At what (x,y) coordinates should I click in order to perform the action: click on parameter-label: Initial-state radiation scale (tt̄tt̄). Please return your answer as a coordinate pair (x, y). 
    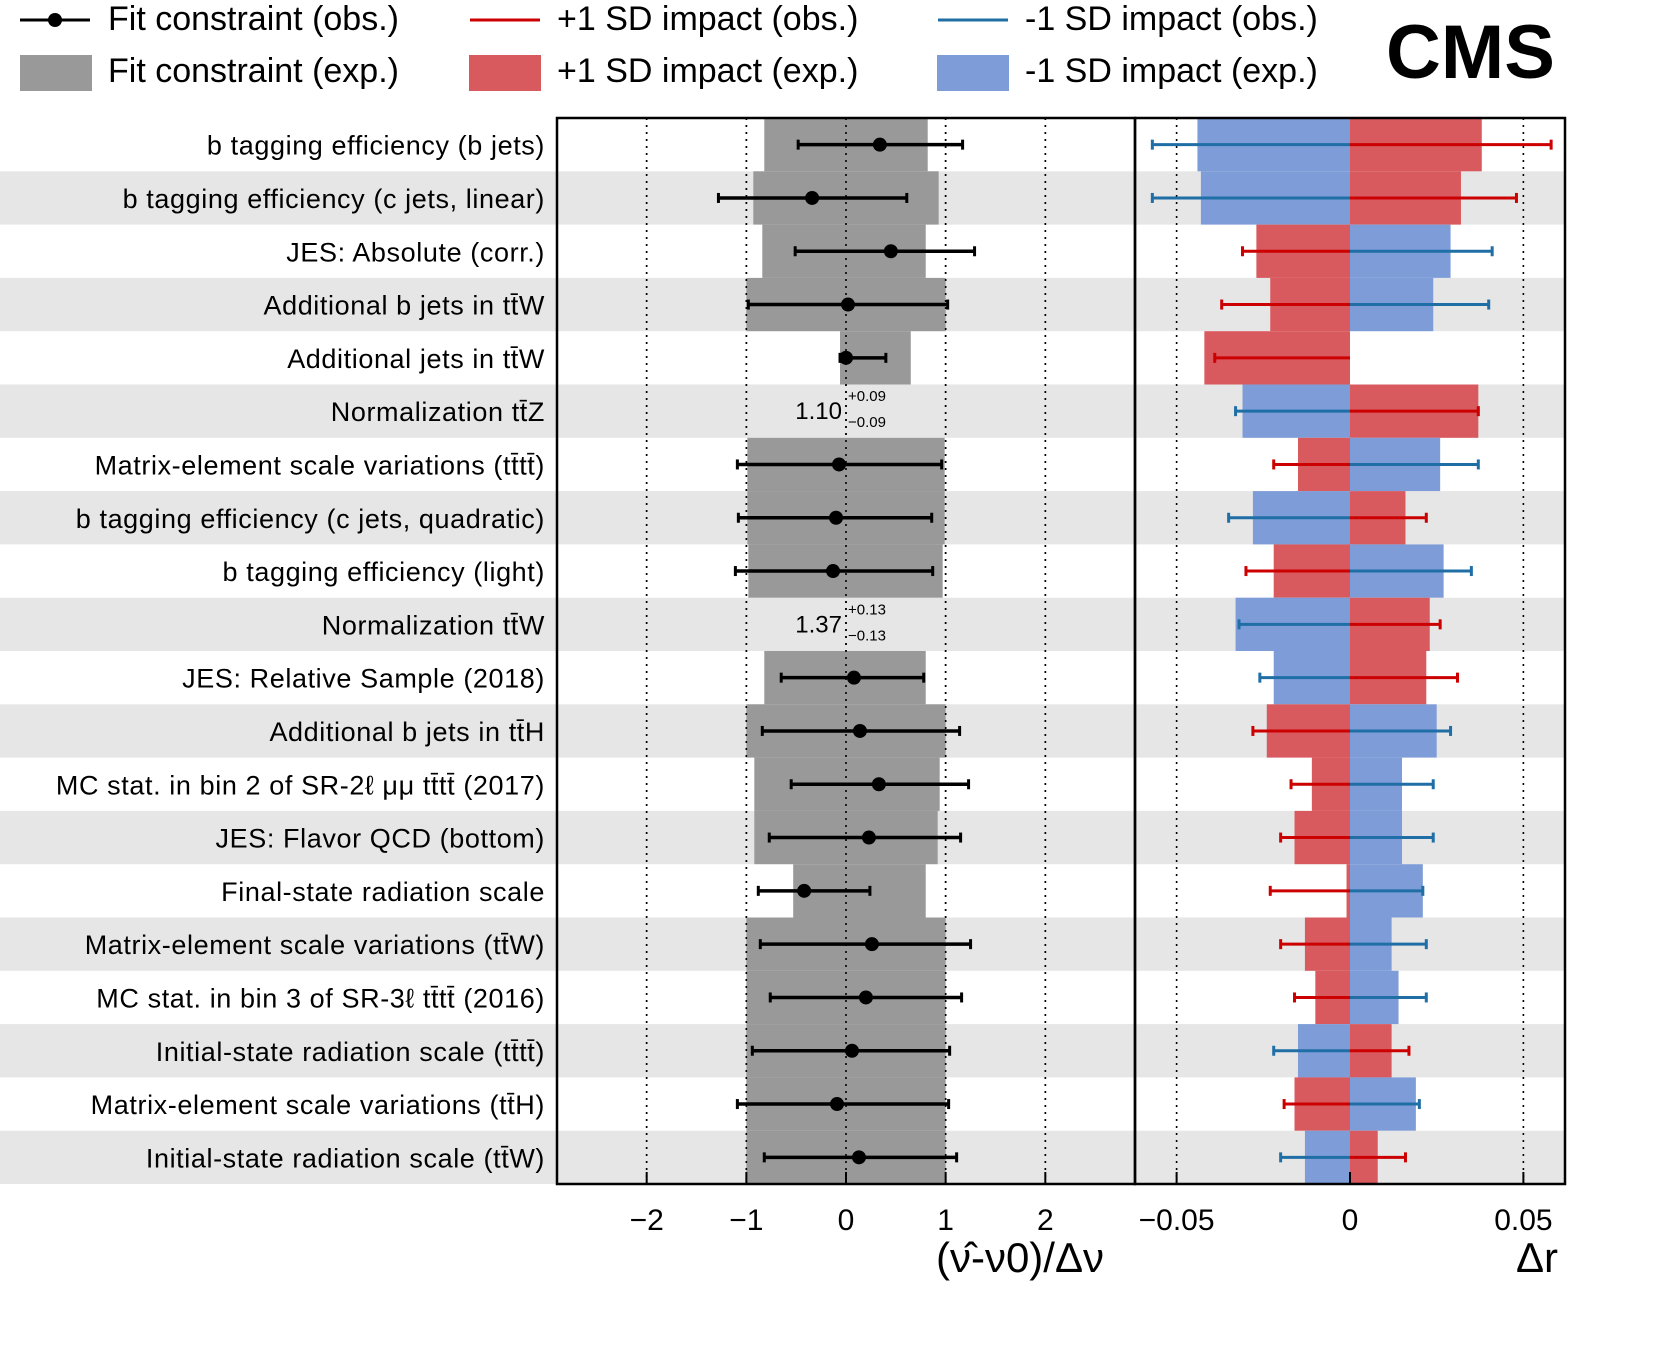
    Looking at the image, I should click on (350, 1052).